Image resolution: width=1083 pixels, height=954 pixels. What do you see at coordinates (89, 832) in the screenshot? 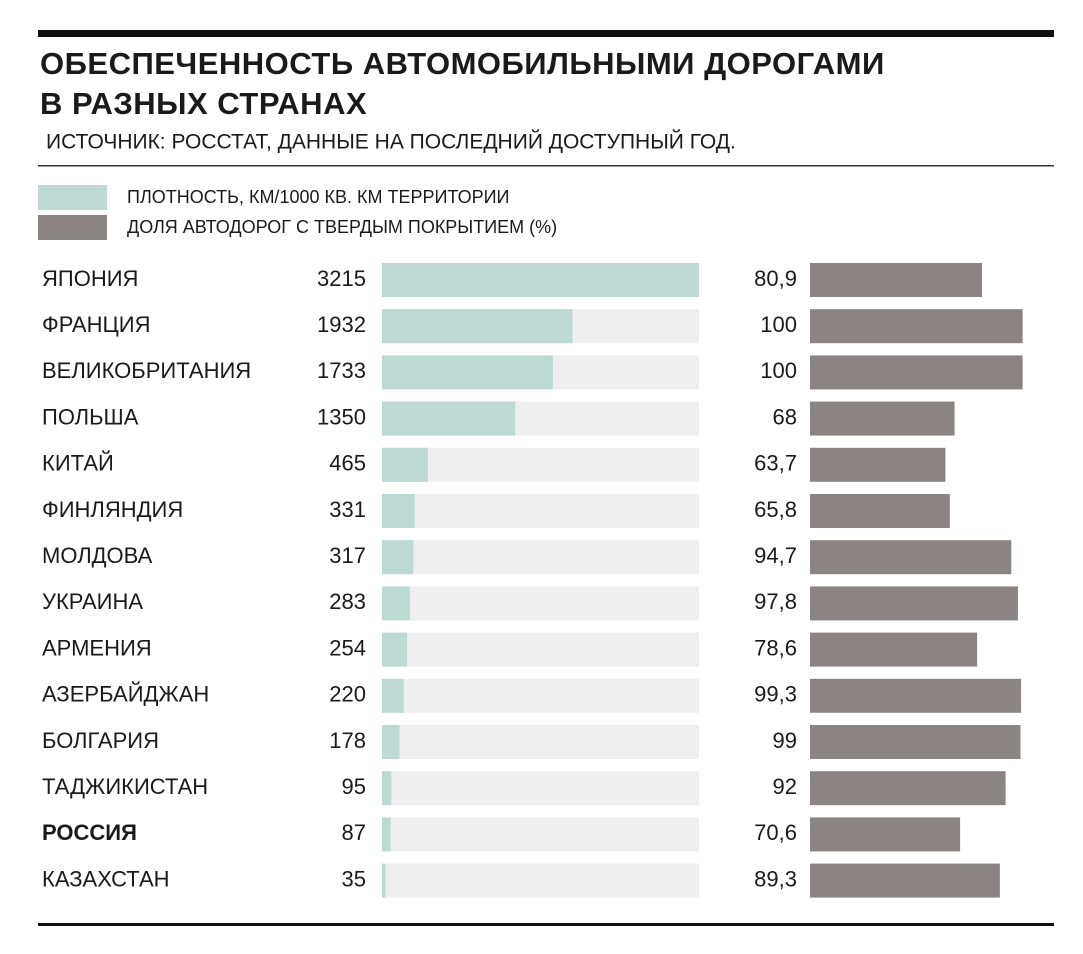
I see `category-label: РОССИЯ` at bounding box center [89, 832].